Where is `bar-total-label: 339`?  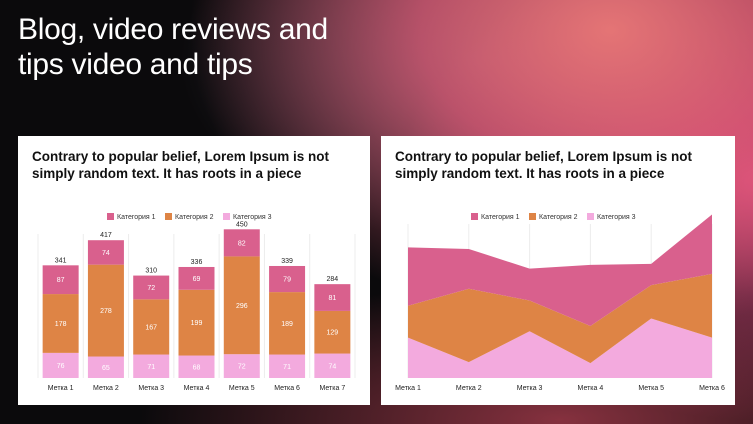
bar-total-label: 339 is located at coordinates (287, 261).